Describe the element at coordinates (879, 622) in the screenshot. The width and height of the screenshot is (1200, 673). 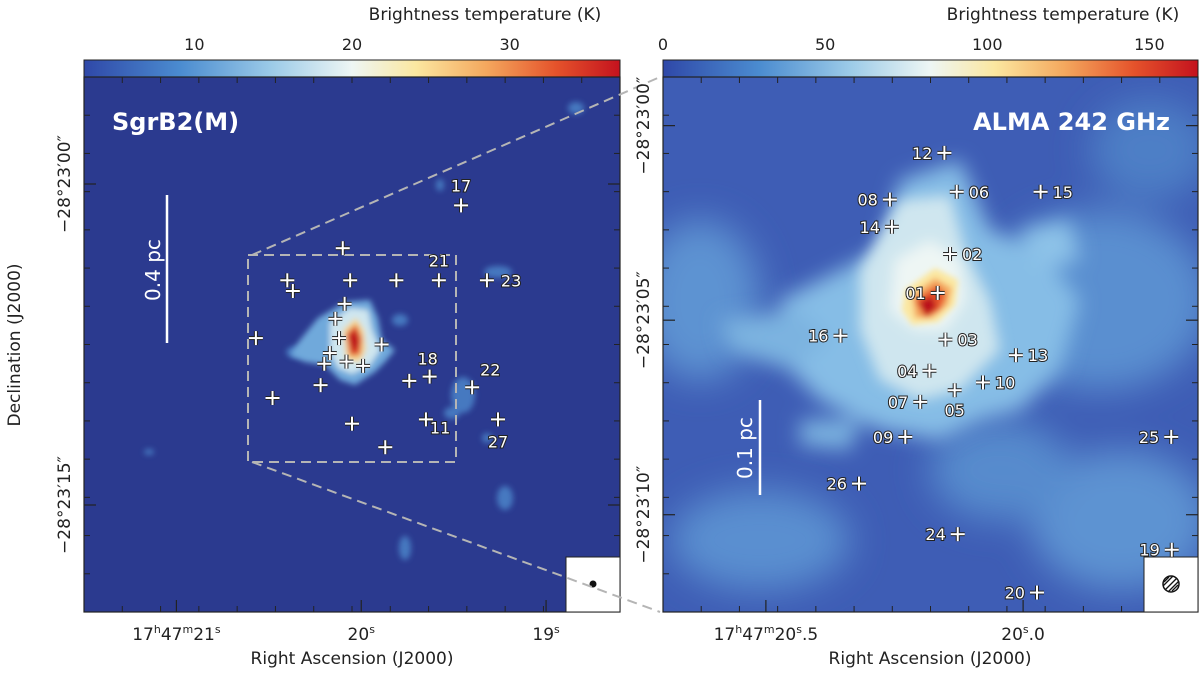
I see `right-x-ticks: 17h47m20s.5 20s.0` at that location.